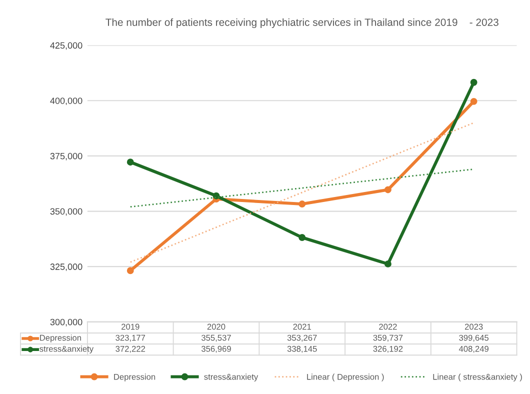 Image resolution: width=530 pixels, height=394 pixels. I want to click on data-label: 355,537, so click(216, 338).